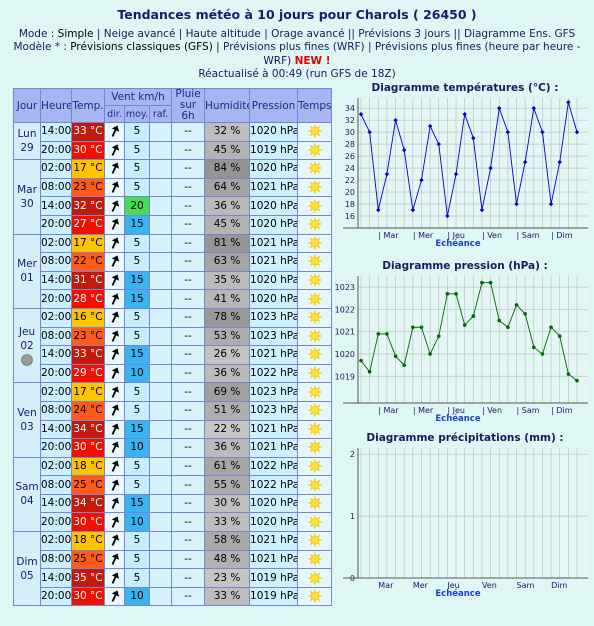 Image resolution: width=594 pixels, height=626 pixels. I want to click on day-date: 02, so click(27, 345).